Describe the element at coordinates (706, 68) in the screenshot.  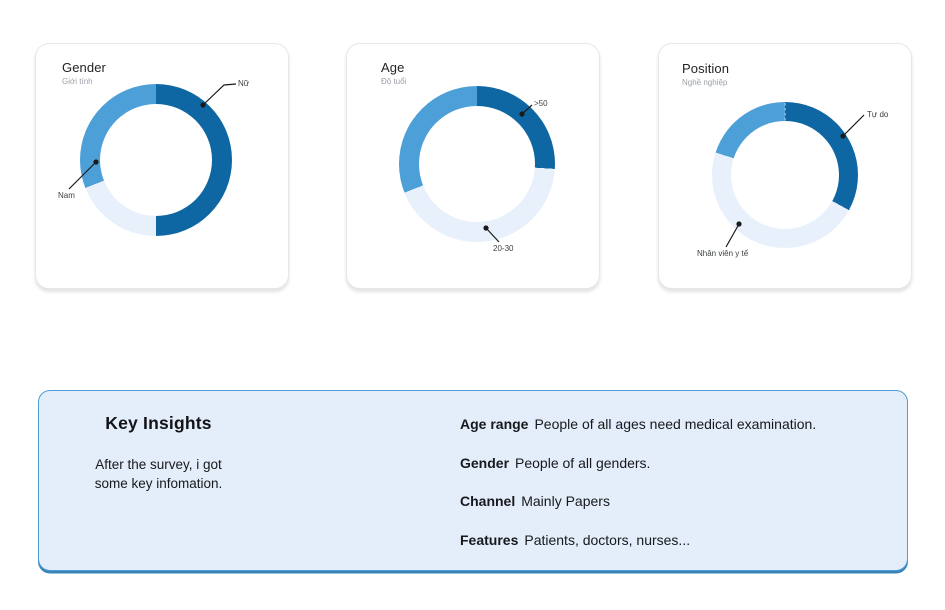
I see `chart-title: Position` at that location.